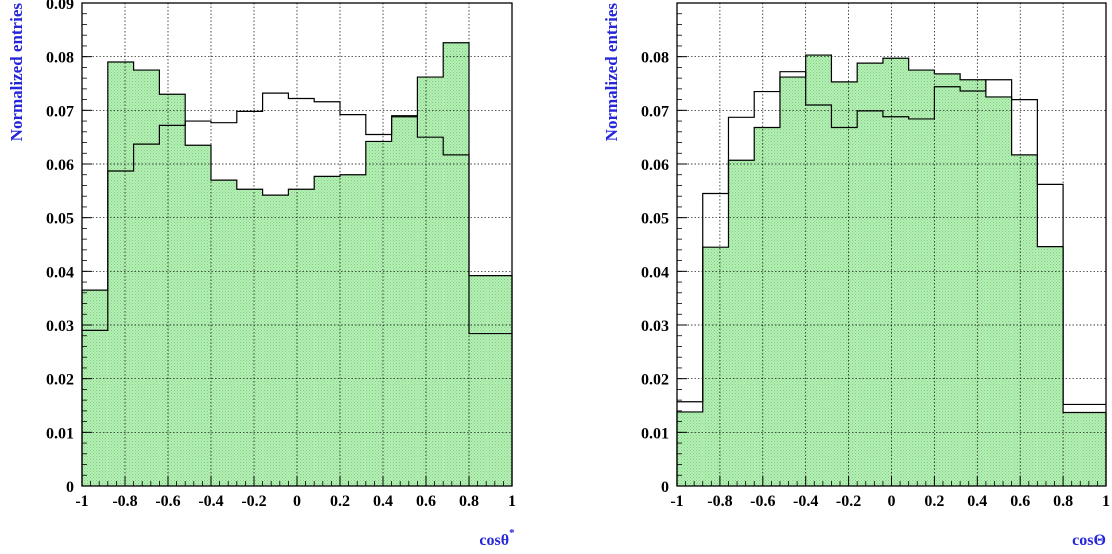  I want to click on x-axis-label: cosΘ, so click(1089, 540).